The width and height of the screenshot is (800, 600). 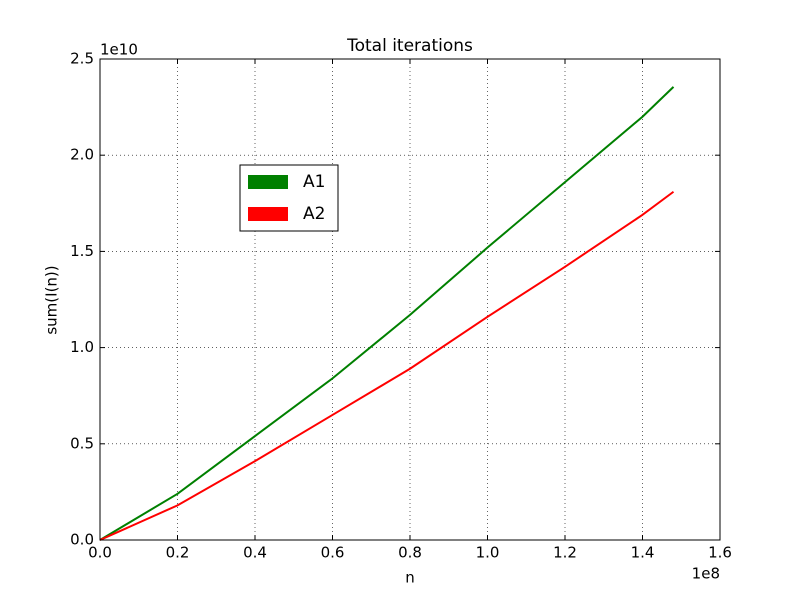 What do you see at coordinates (178, 553) in the screenshot?
I see `x-tick-label: 0.2` at bounding box center [178, 553].